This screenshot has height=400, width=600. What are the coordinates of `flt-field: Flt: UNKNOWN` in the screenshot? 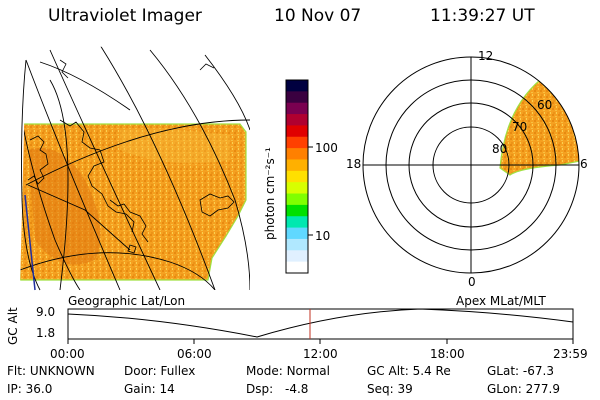 It's located at (51, 371).